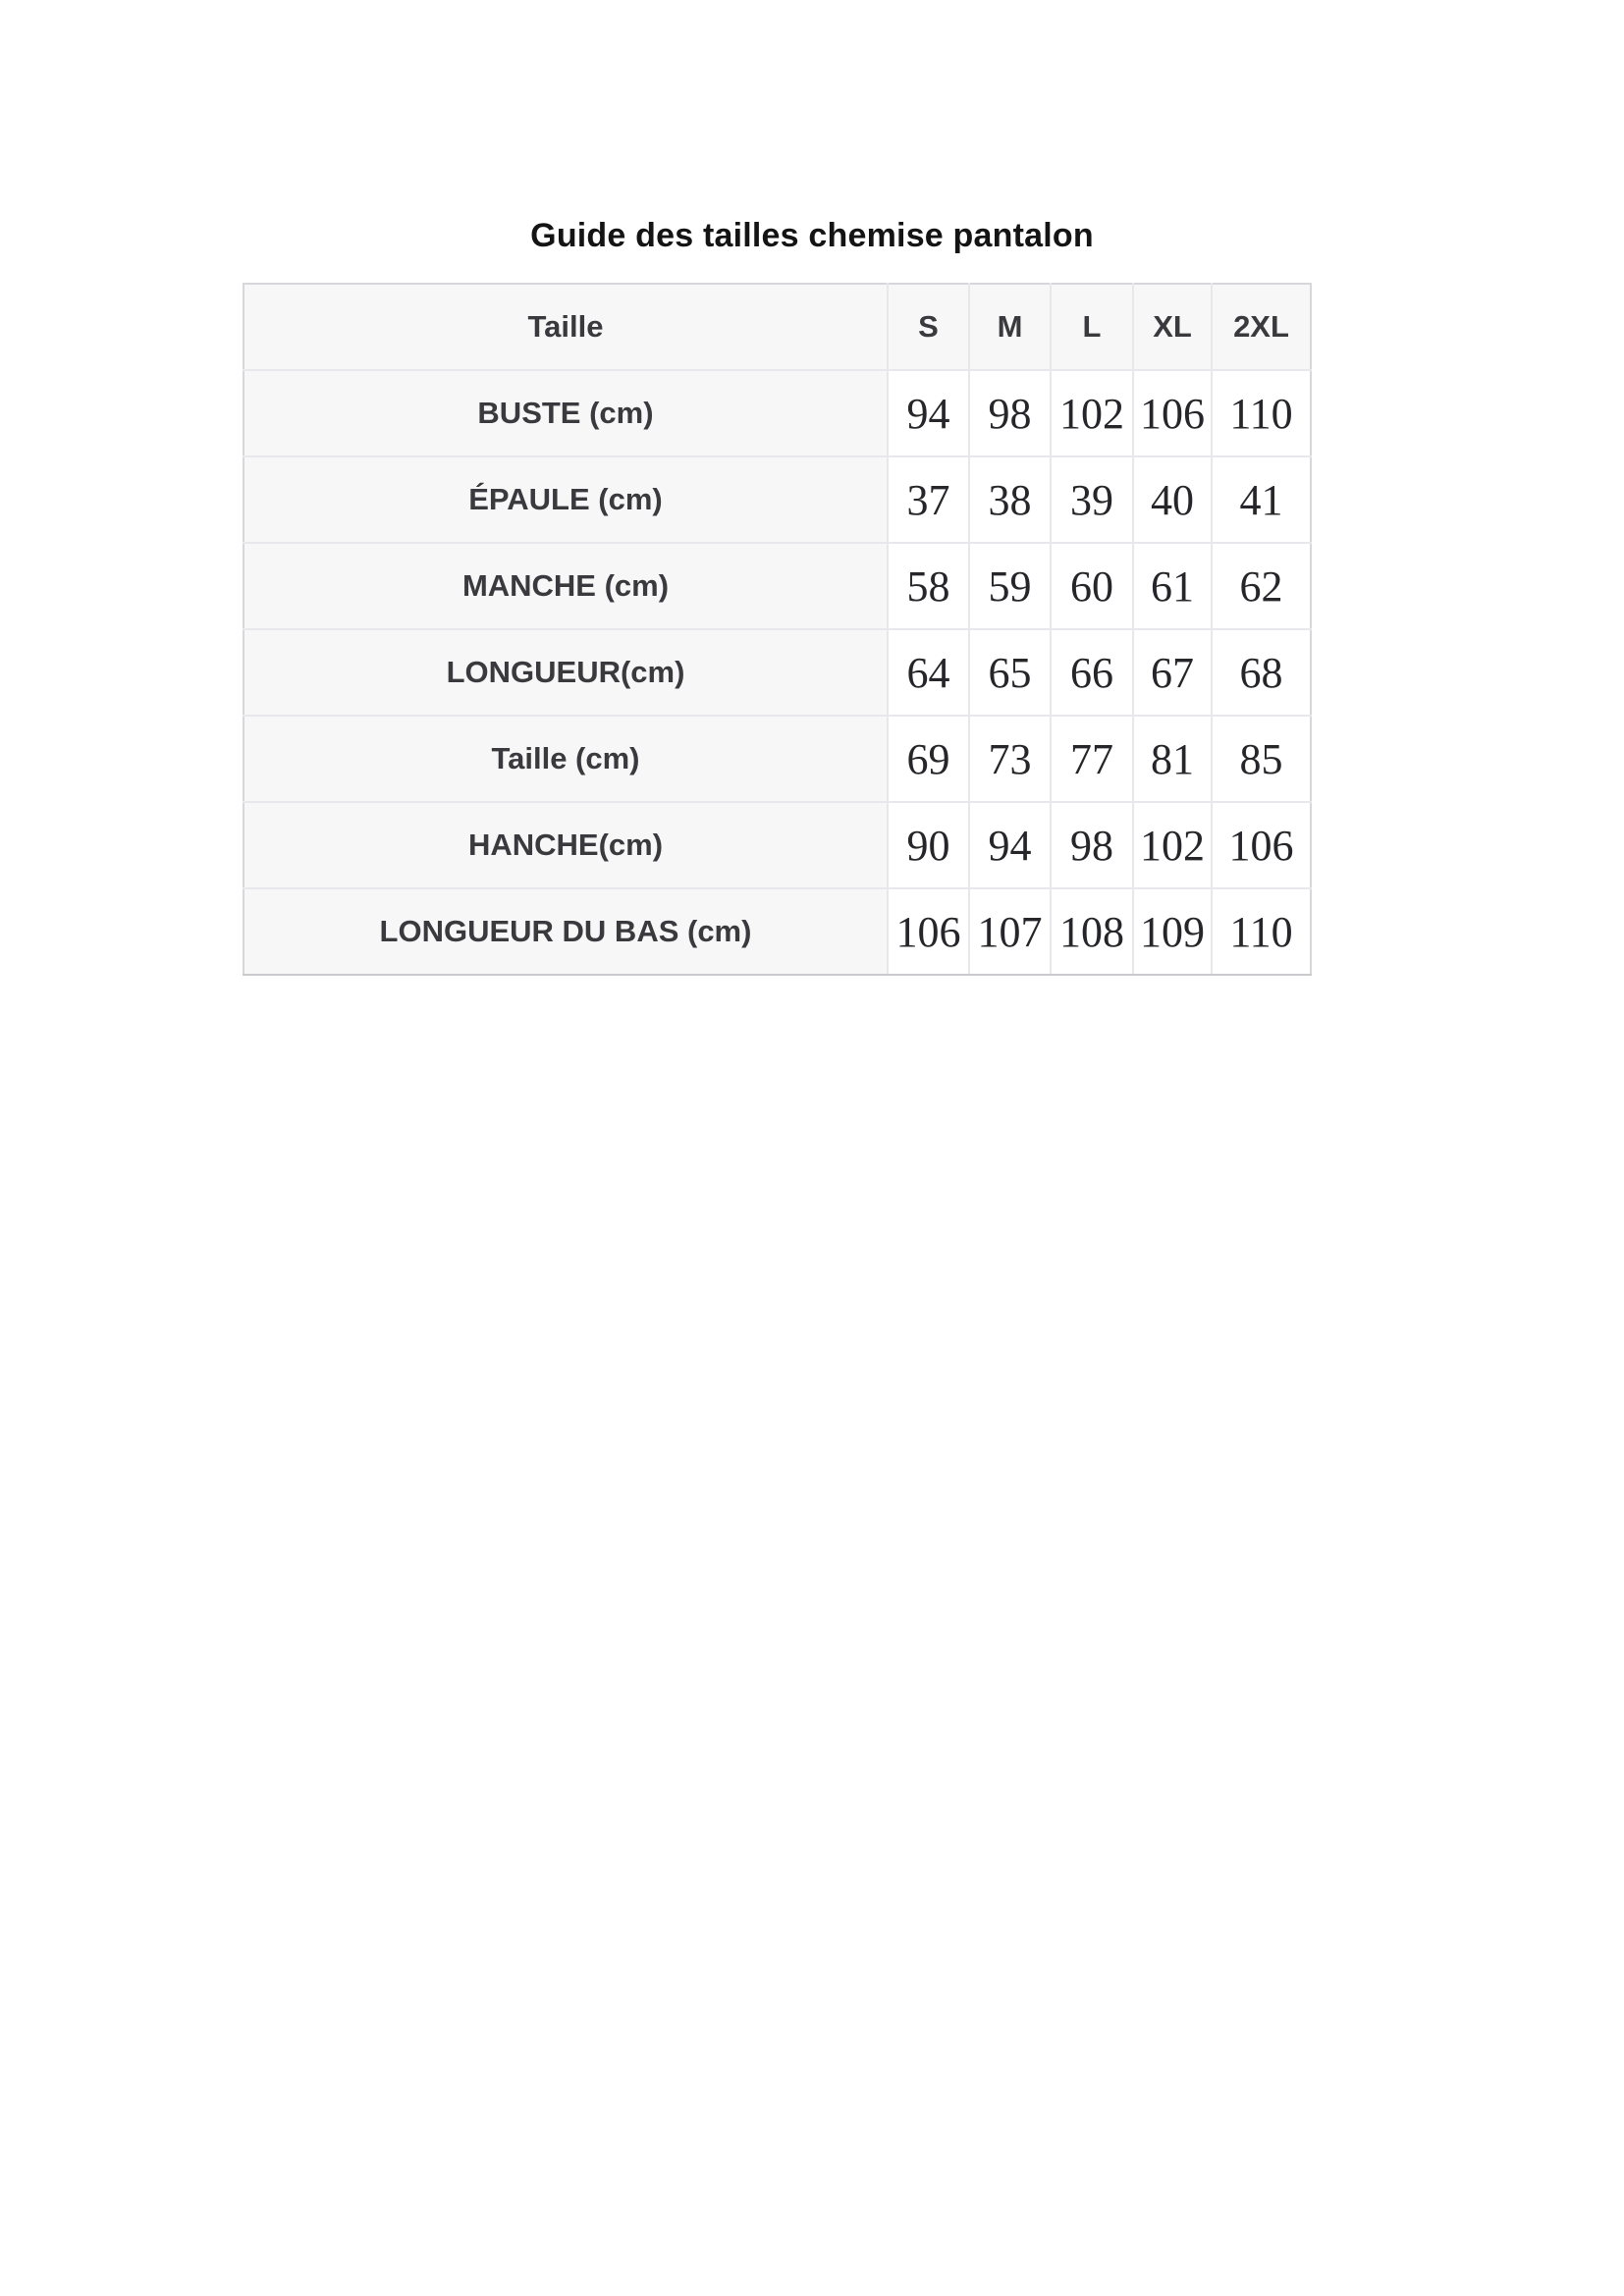 This screenshot has height=2296, width=1624. I want to click on row-hanche: HANCHE(cm) 90 94 98 102 106, so click(777, 845).